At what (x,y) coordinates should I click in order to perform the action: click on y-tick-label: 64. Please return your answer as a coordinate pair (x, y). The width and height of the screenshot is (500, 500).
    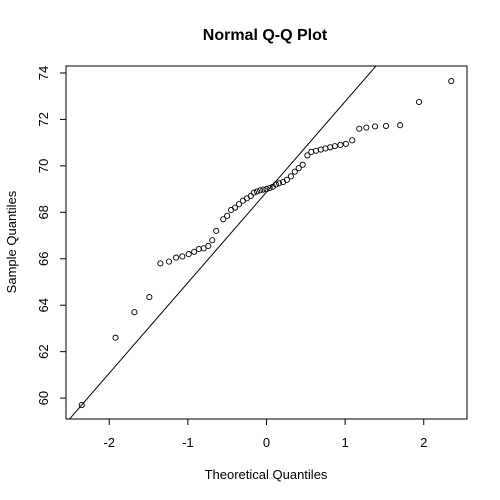
    Looking at the image, I should click on (43, 305).